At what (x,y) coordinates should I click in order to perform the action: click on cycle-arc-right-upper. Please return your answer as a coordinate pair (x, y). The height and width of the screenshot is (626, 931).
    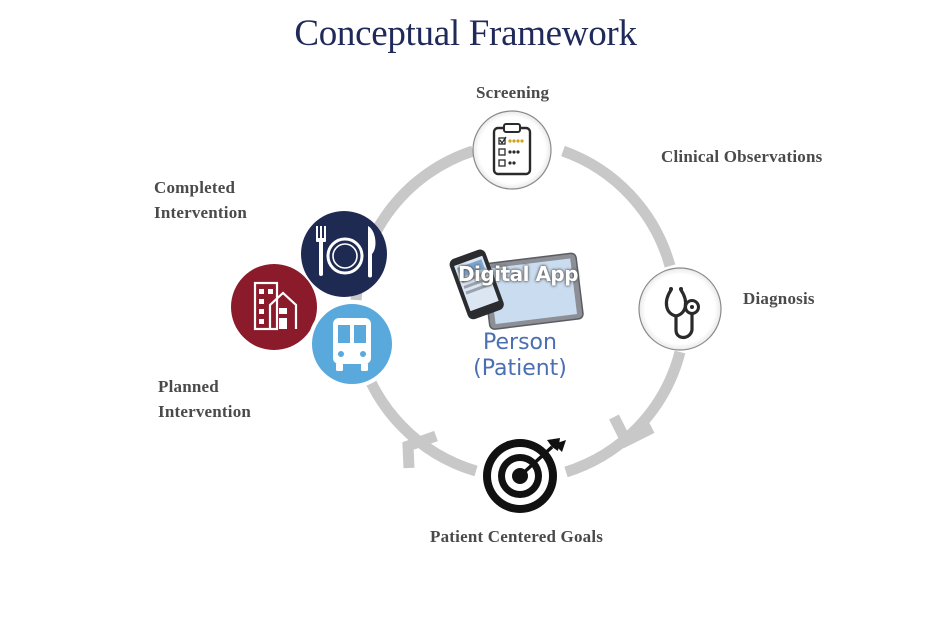
    Looking at the image, I should click on (618, 206).